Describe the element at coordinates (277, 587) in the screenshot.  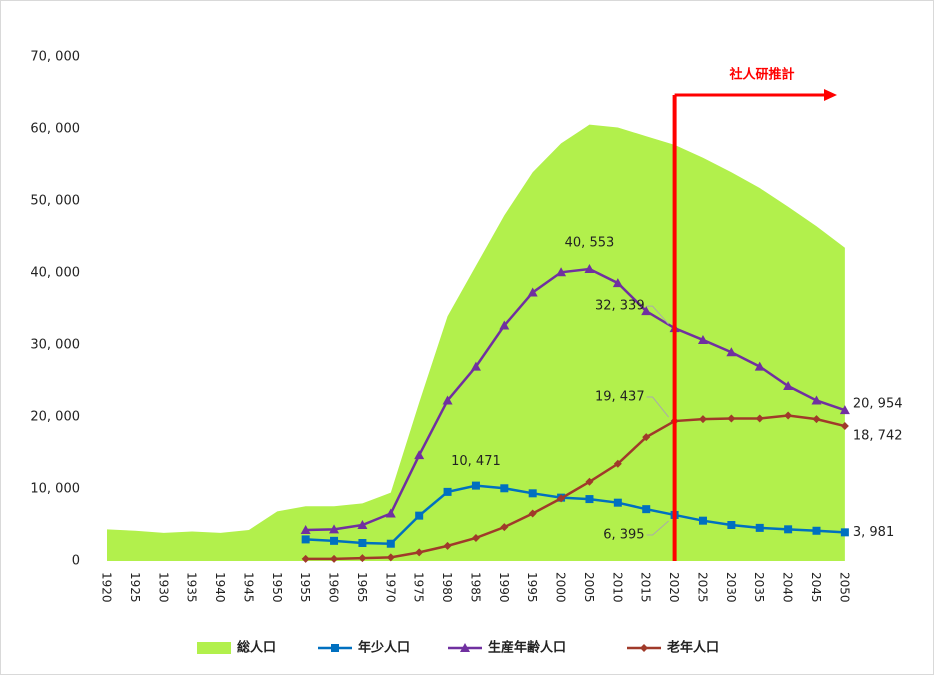
I see `x-tick-label: 1950` at that location.